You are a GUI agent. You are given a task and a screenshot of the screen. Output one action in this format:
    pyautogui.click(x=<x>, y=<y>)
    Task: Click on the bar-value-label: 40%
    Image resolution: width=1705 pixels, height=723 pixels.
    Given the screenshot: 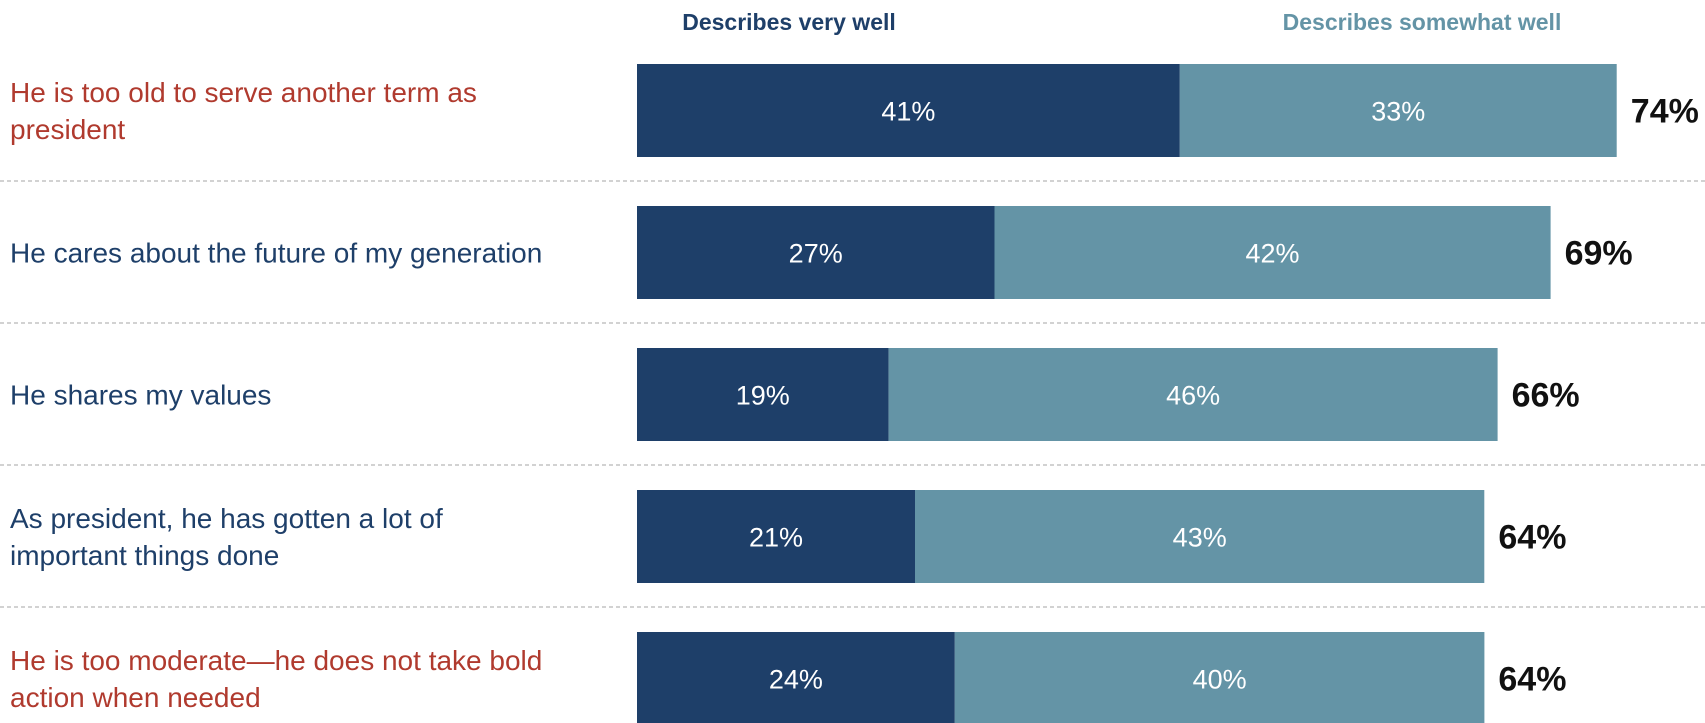 What is the action you would take?
    pyautogui.click(x=1220, y=680)
    